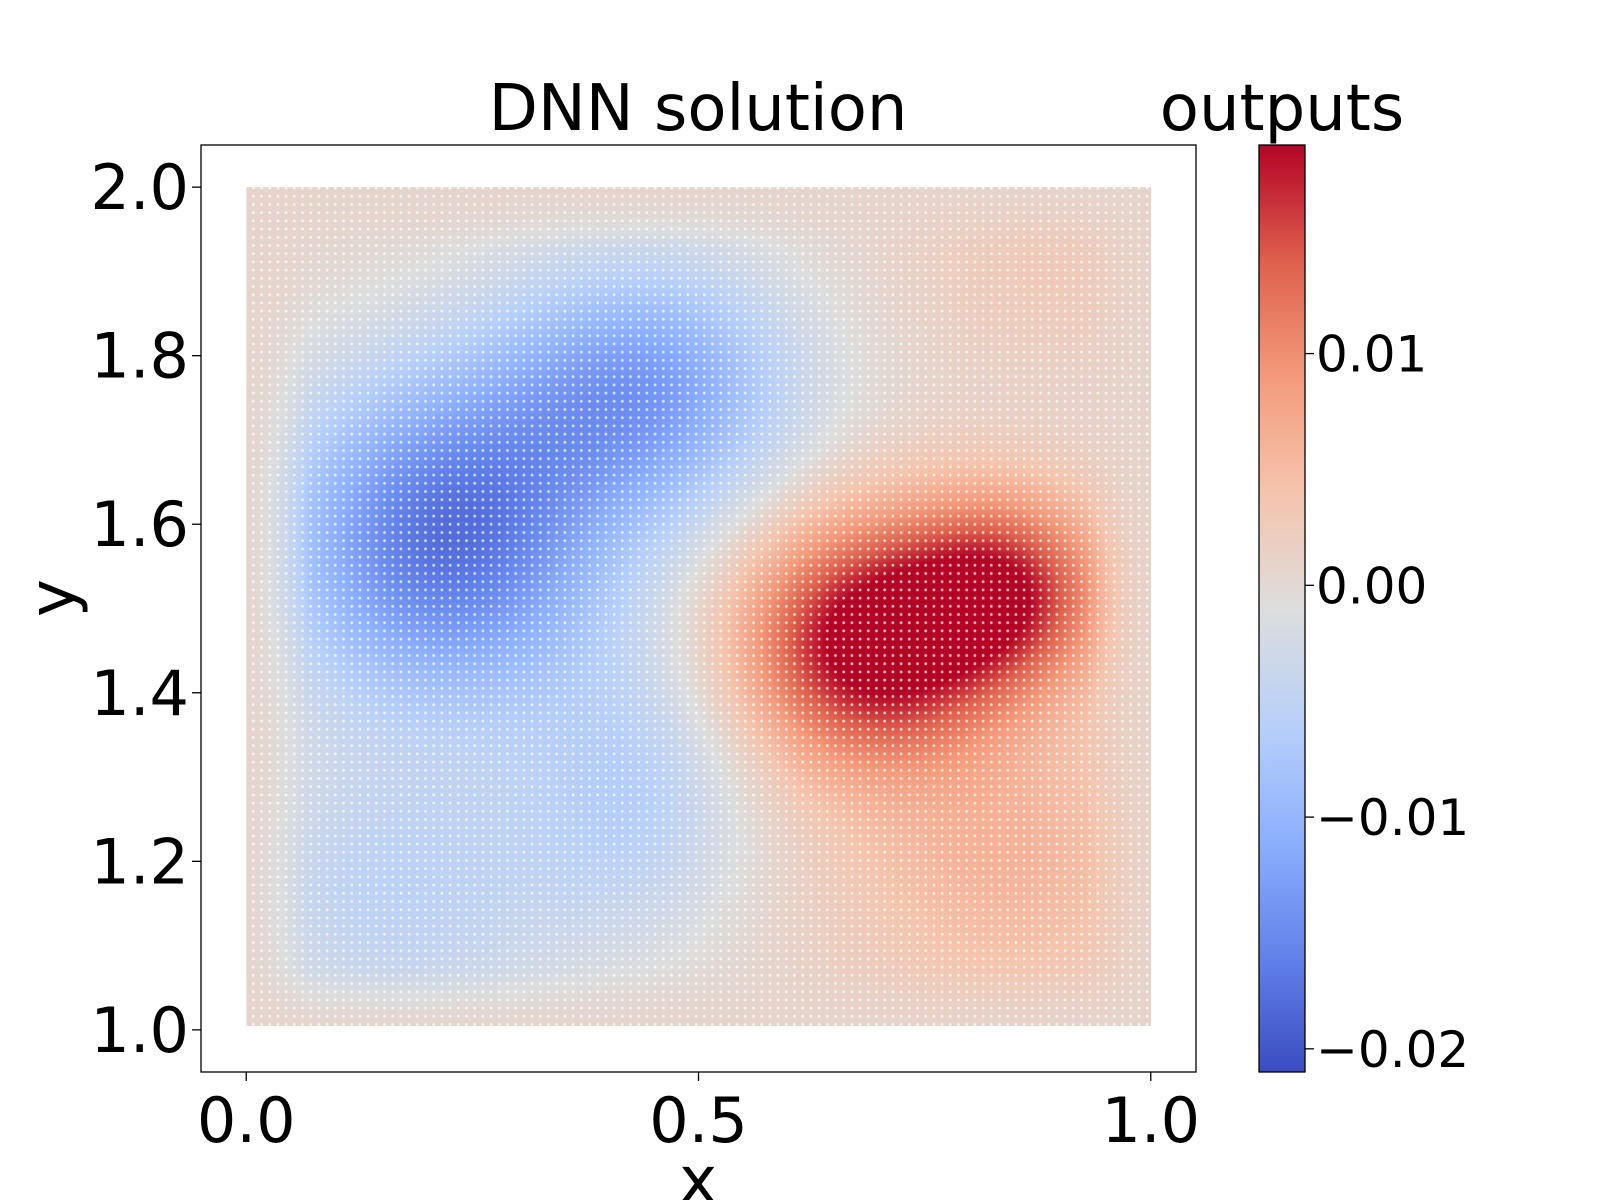 Image resolution: width=1600 pixels, height=1200 pixels. Describe the element at coordinates (145, 609) in the screenshot. I see `y-axis-ticks: 1.0 1.2 1.4 1.6 1.8 2.0` at that location.